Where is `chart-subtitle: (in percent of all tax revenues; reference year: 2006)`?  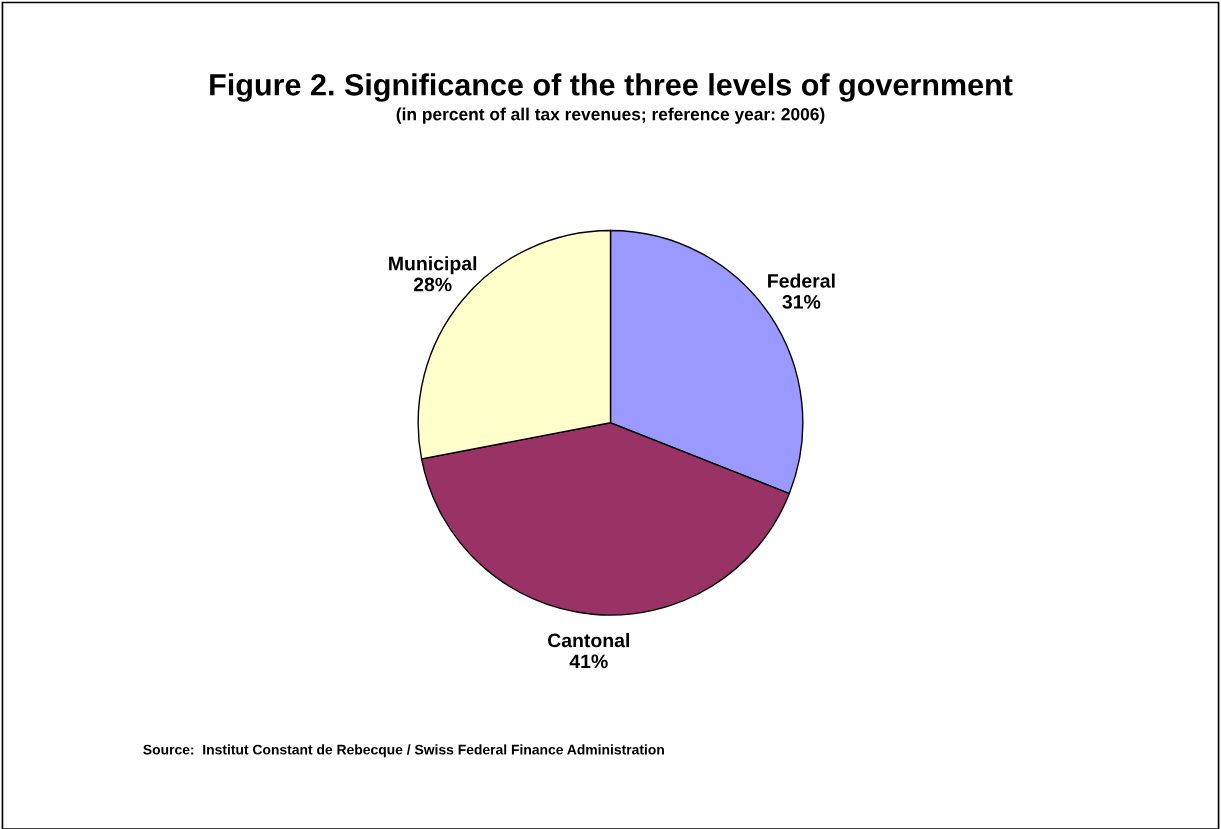 chart-subtitle: (in percent of all tax revenues; reference year: 2006) is located at coordinates (610, 115).